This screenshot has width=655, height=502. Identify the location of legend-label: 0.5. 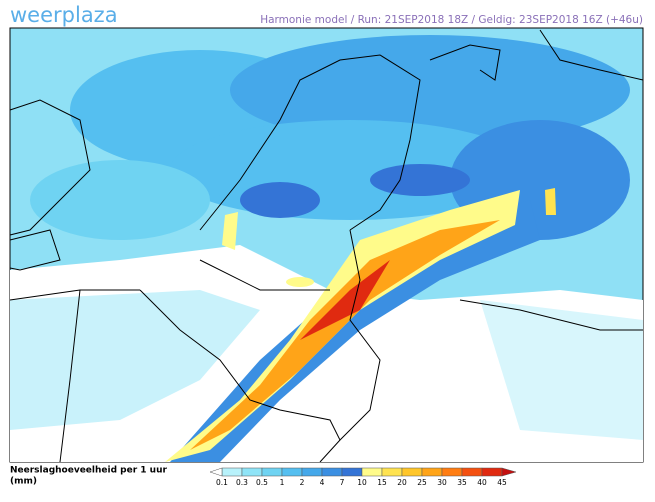
(262, 482).